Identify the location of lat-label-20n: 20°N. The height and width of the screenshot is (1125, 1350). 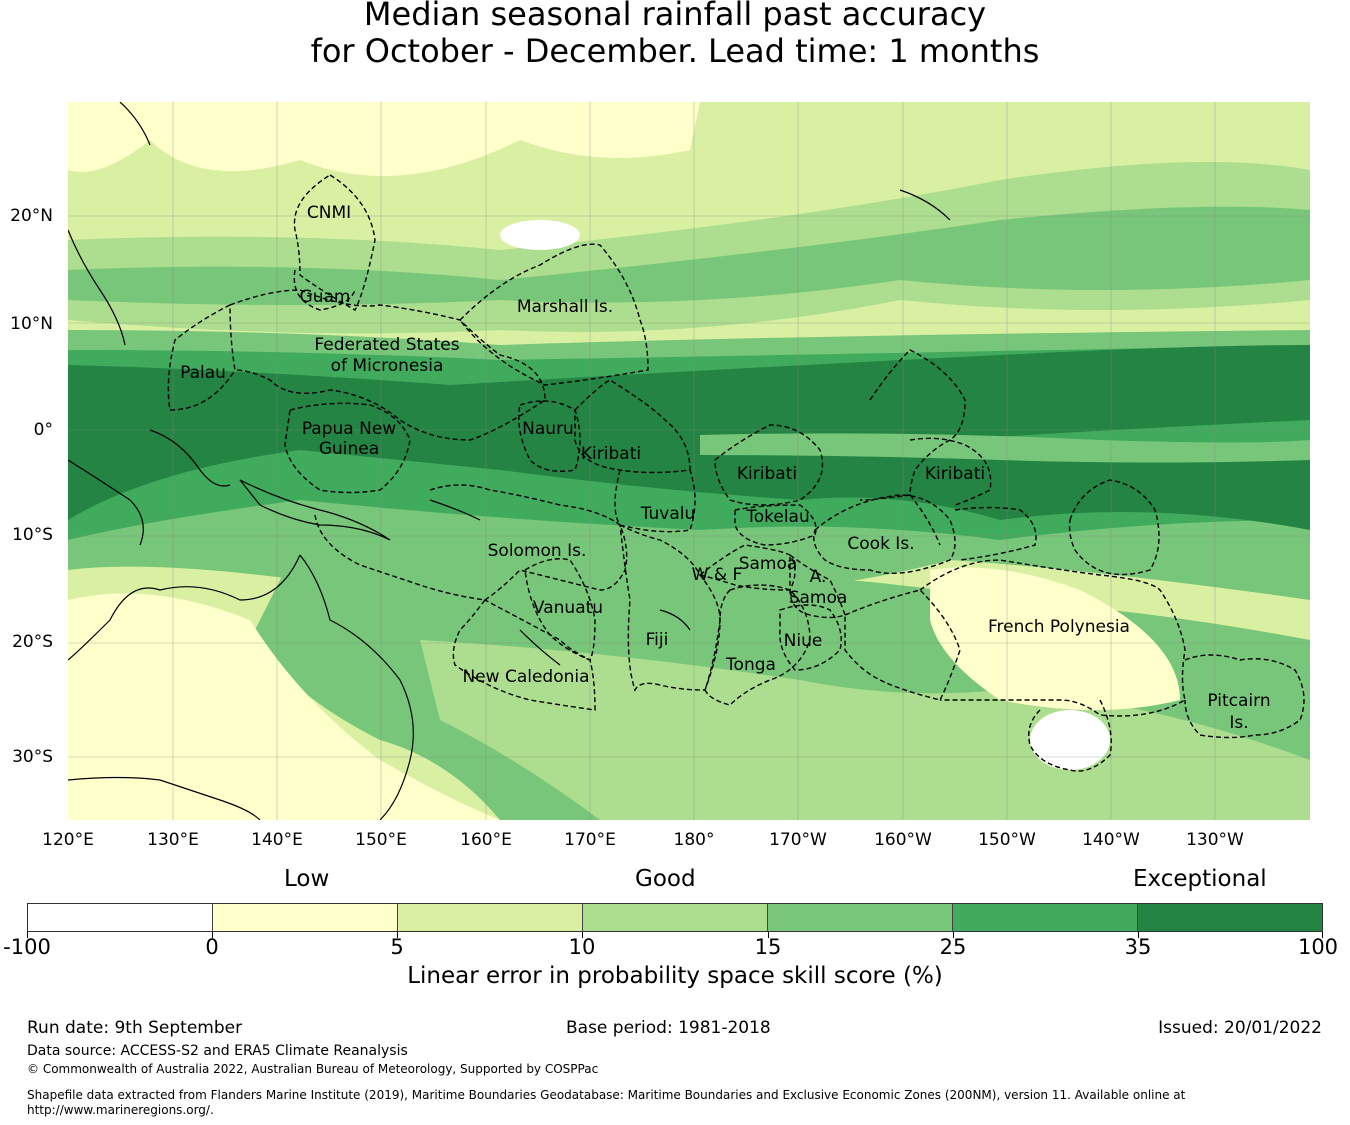
(31, 216).